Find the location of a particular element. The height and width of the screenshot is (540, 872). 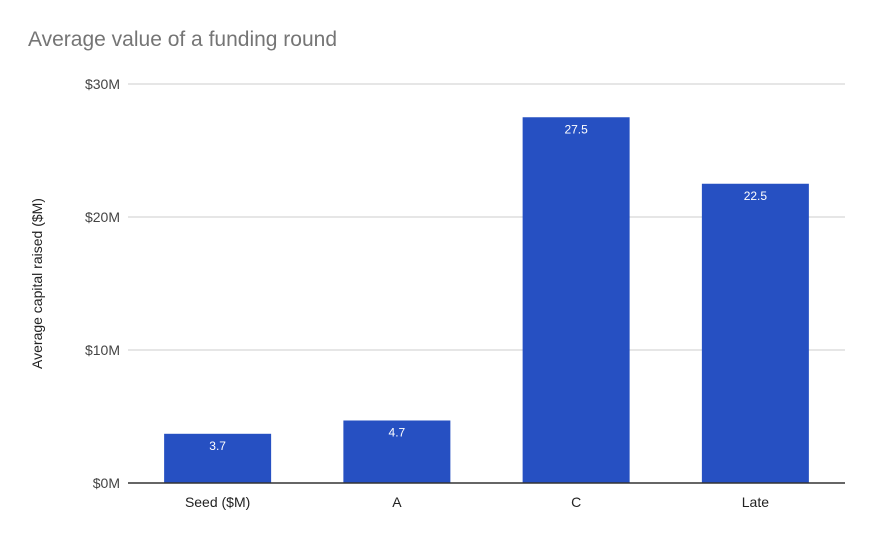

y-tick-label: $20M is located at coordinates (102, 217).